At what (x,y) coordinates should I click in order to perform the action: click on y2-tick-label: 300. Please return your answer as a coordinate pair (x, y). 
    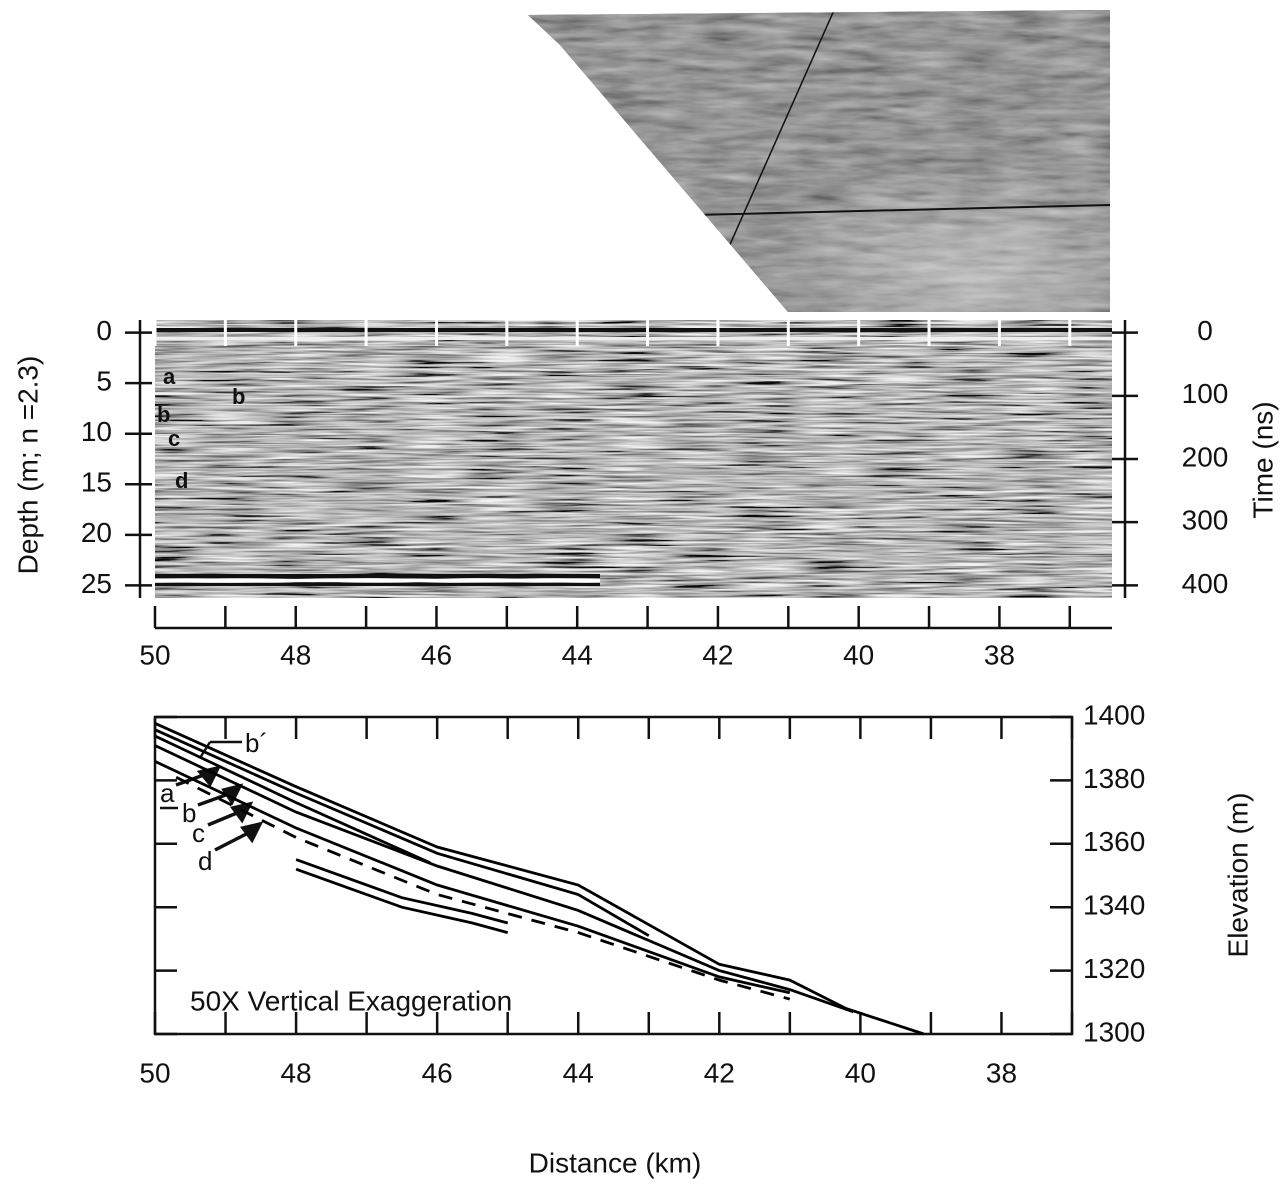
    Looking at the image, I should click on (1205, 520).